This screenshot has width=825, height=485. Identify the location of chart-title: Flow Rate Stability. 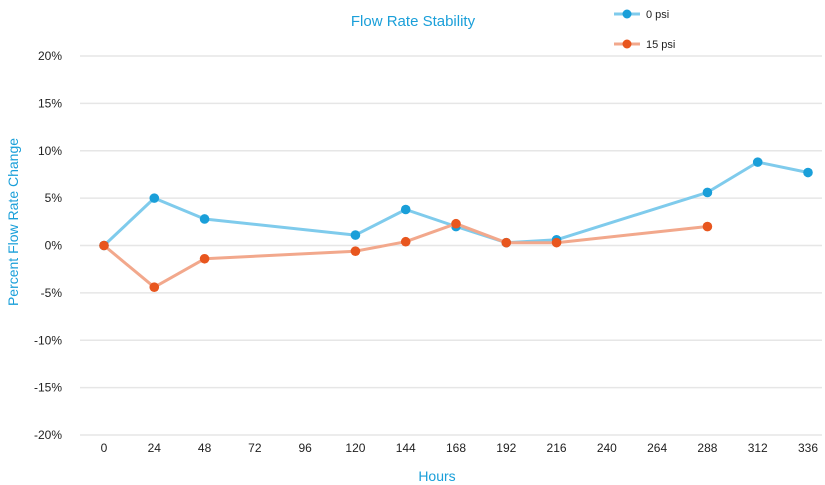
(413, 21).